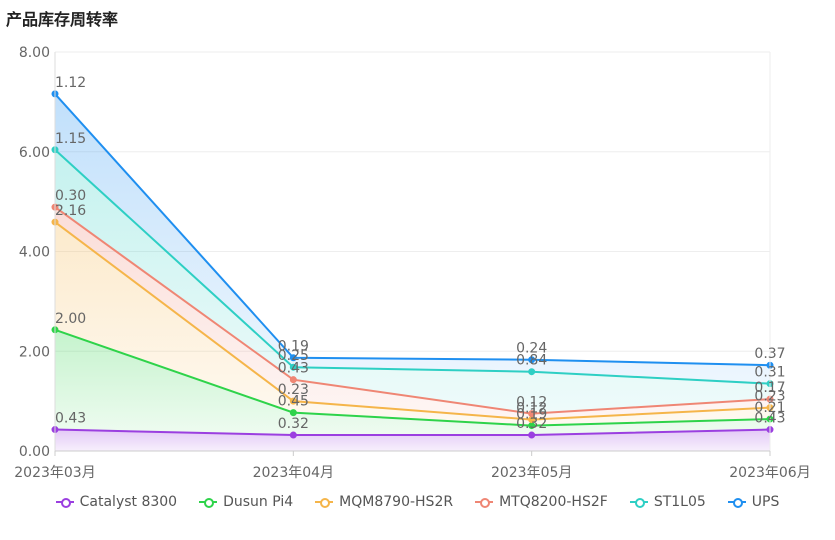 Image resolution: width=835 pixels, height=540 pixels. I want to click on legend-label: UPS, so click(765, 502).